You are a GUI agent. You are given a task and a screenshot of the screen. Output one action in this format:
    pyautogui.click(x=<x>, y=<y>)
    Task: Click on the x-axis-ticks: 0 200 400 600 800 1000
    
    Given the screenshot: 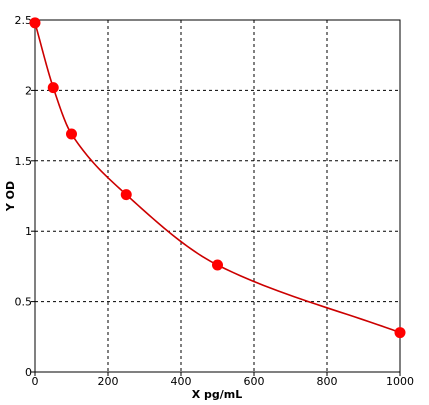 What is the action you would take?
    pyautogui.click(x=223, y=380)
    